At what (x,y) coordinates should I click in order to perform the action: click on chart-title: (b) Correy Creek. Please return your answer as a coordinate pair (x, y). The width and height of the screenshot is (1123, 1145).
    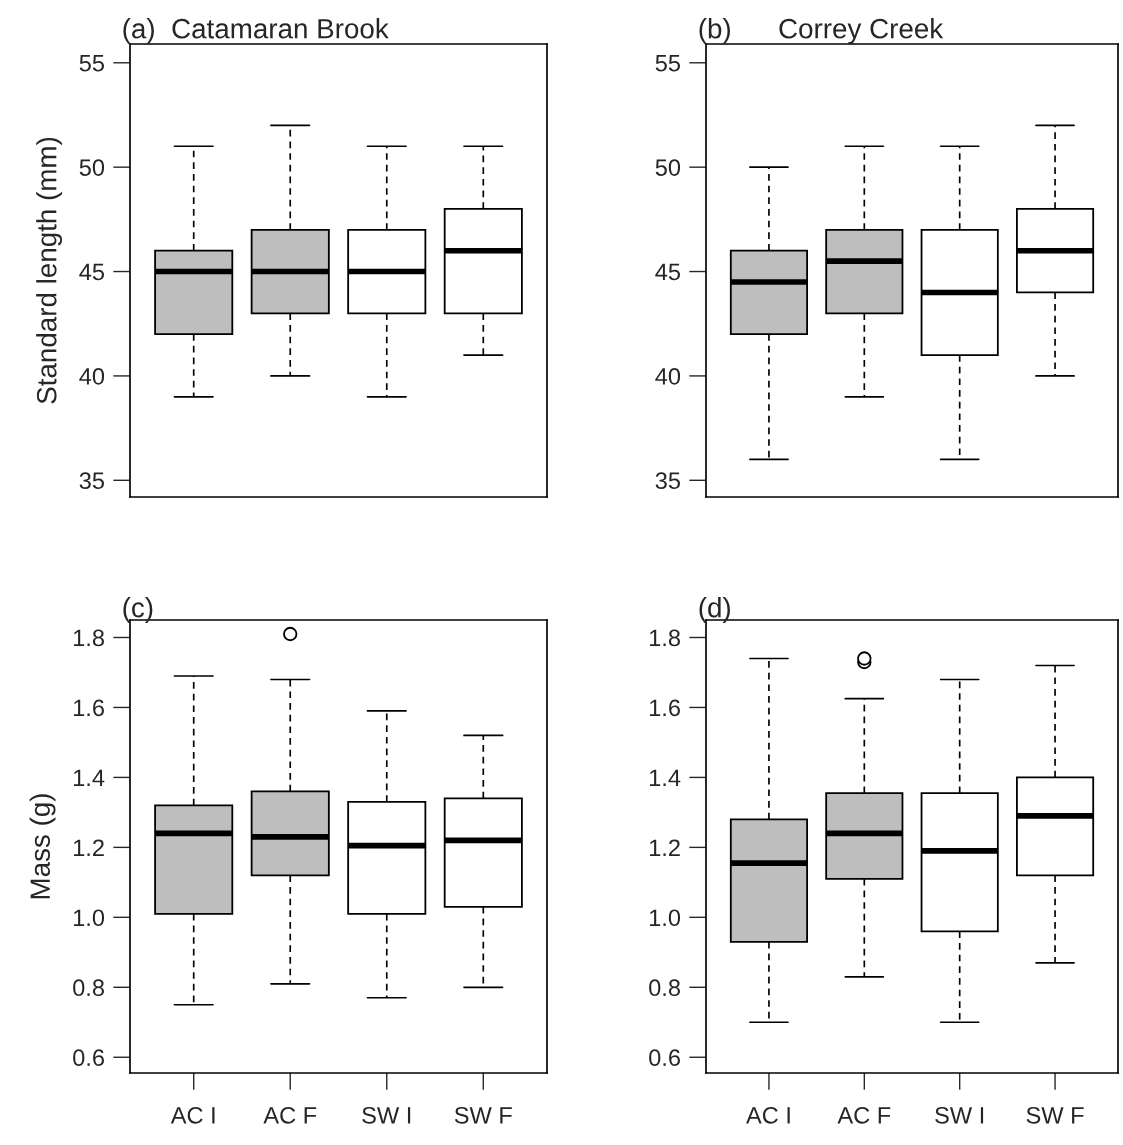
    Looking at the image, I should click on (821, 31).